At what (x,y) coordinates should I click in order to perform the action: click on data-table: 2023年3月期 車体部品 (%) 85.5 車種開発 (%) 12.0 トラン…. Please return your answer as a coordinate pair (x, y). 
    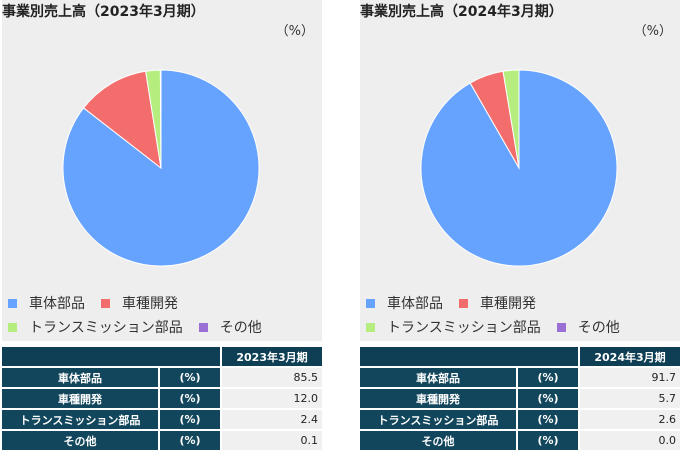
    Looking at the image, I should click on (162, 398).